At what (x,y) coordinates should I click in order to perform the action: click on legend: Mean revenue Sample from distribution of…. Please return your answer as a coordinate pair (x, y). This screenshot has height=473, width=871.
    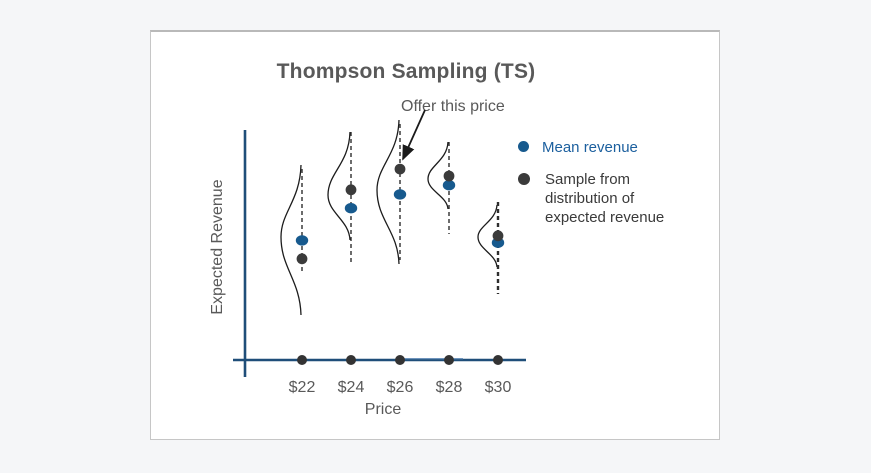
    Looking at the image, I should click on (595, 182).